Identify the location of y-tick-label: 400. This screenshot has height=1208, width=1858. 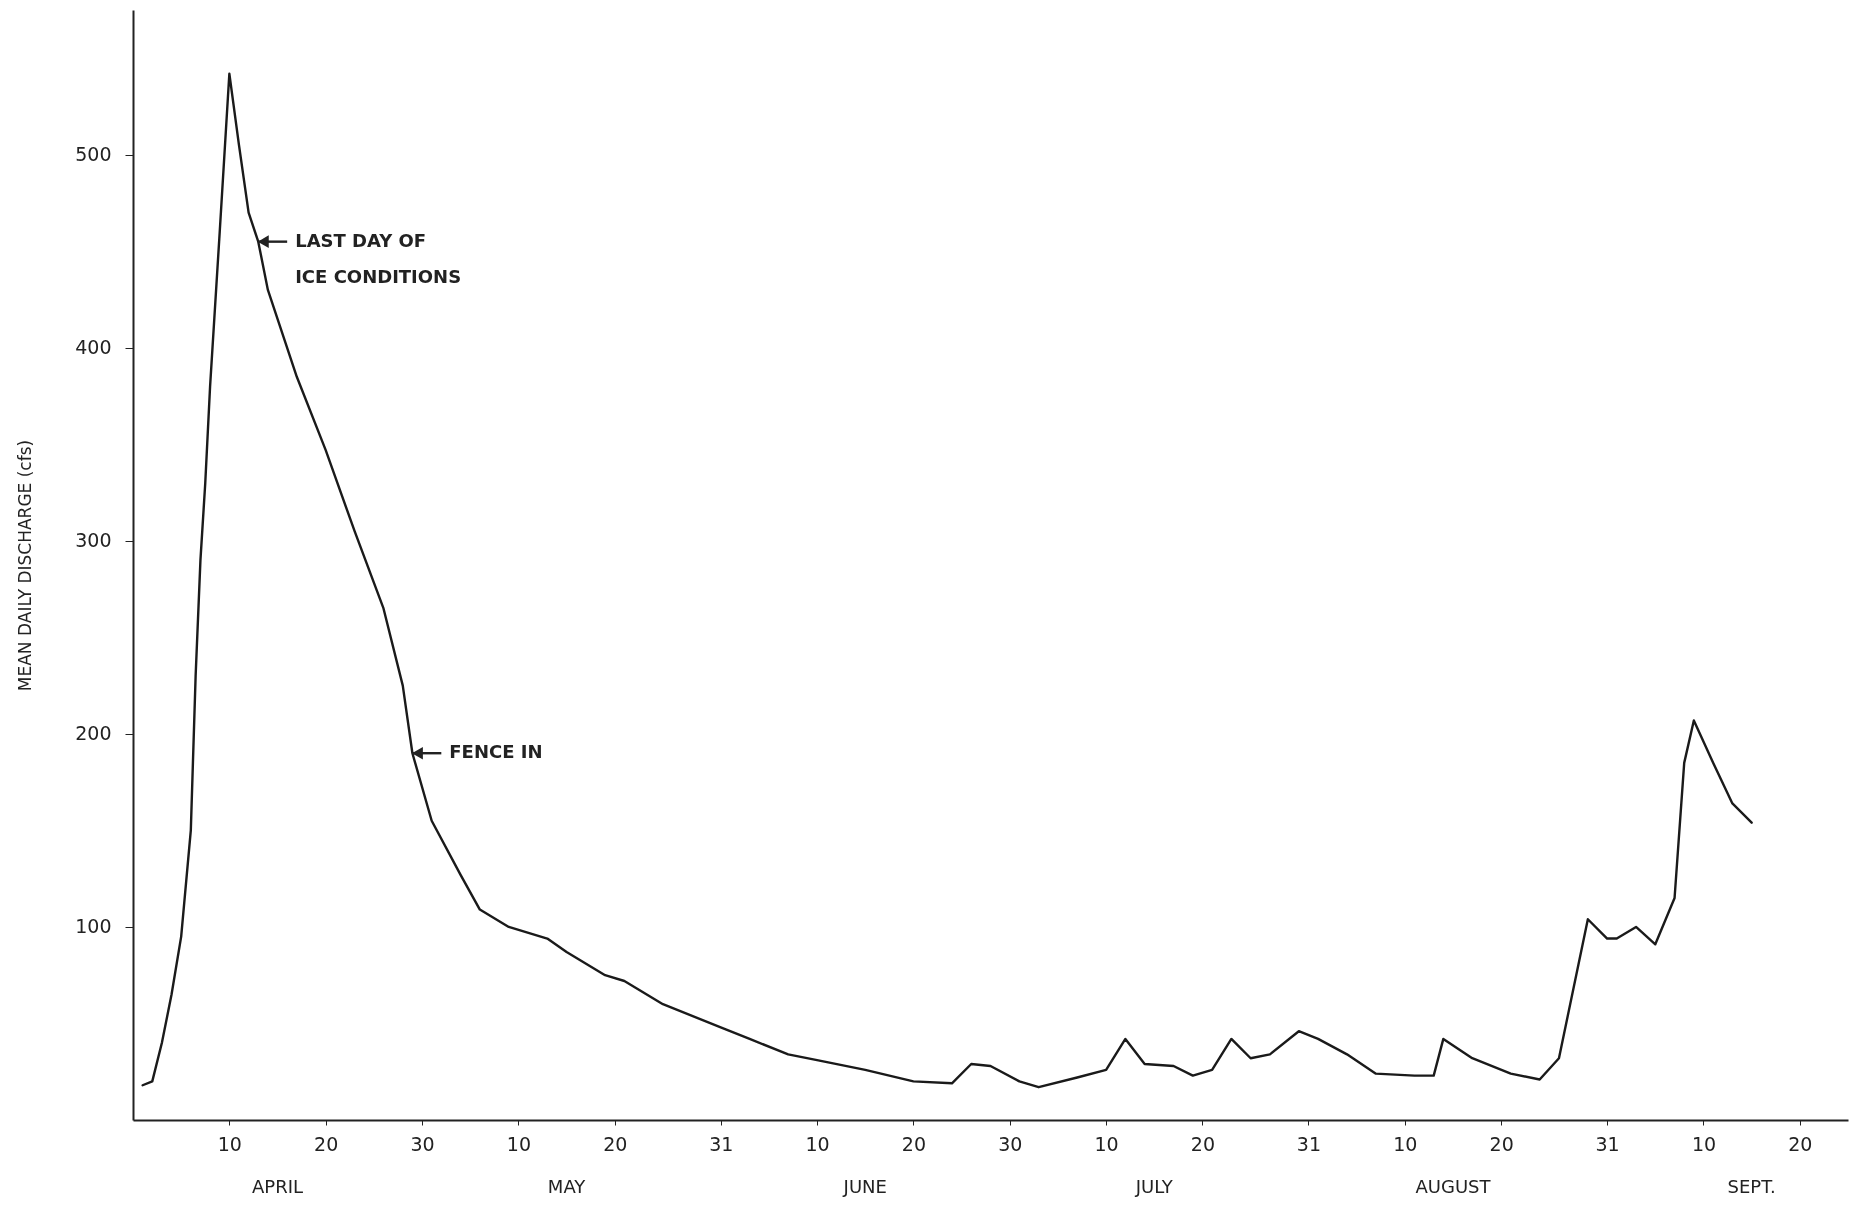
(93, 347).